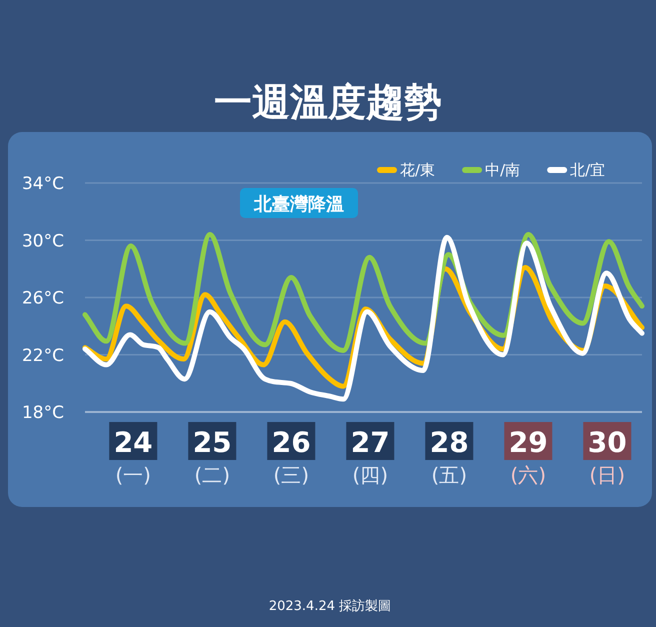  I want to click on xtick: 26 (三), so click(291, 454).